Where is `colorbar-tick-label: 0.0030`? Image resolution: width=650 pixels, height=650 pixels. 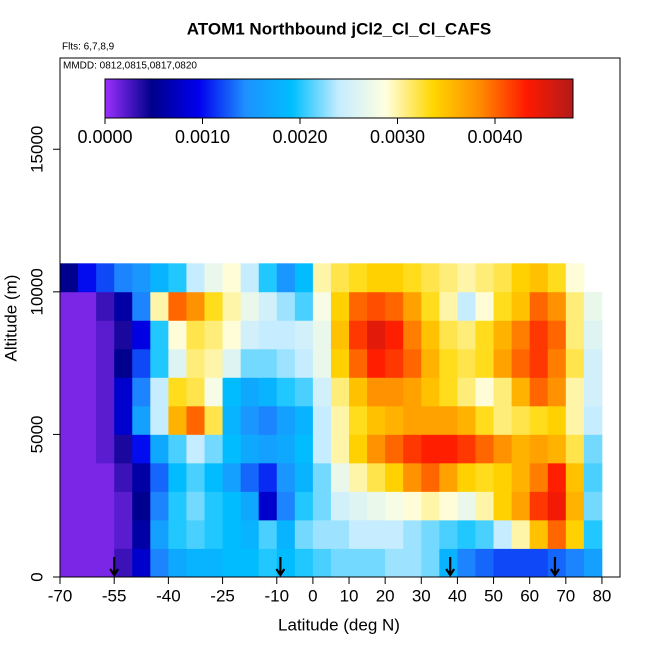
colorbar-tick-label: 0.0030 is located at coordinates (397, 137).